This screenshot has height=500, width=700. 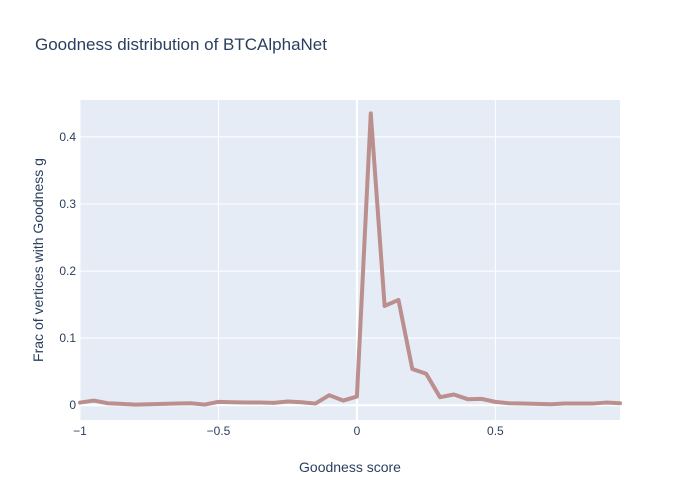 I want to click on y-tick-label: 0.3, so click(x=67, y=204).